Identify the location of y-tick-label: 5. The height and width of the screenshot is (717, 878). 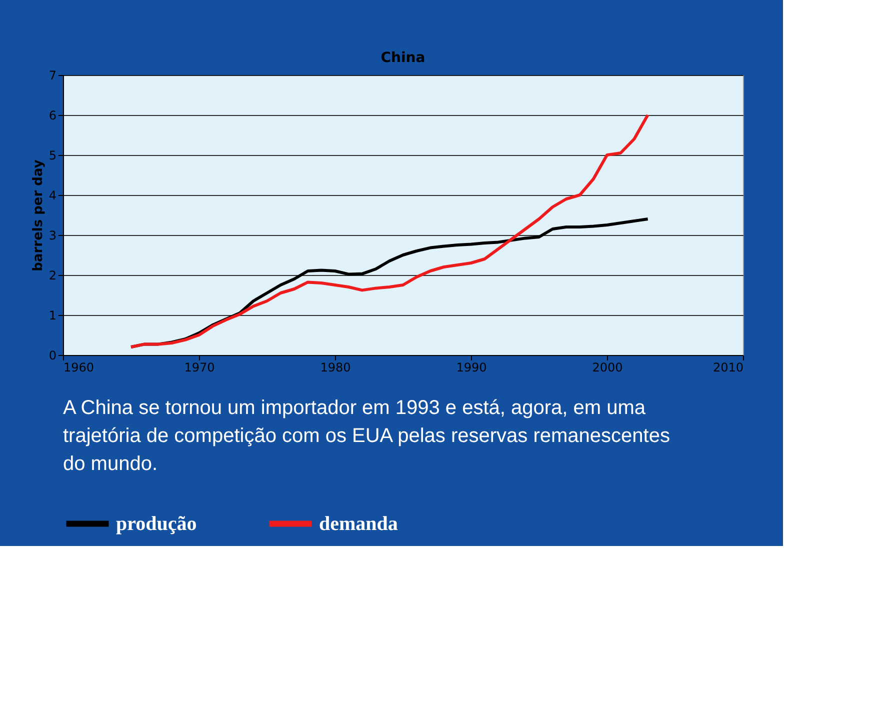
(52, 155).